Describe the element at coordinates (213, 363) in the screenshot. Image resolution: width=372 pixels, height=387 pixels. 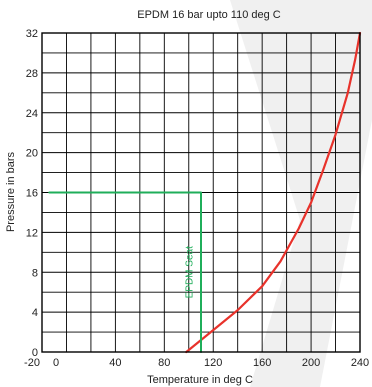
I see `x-tick-label: 120` at that location.